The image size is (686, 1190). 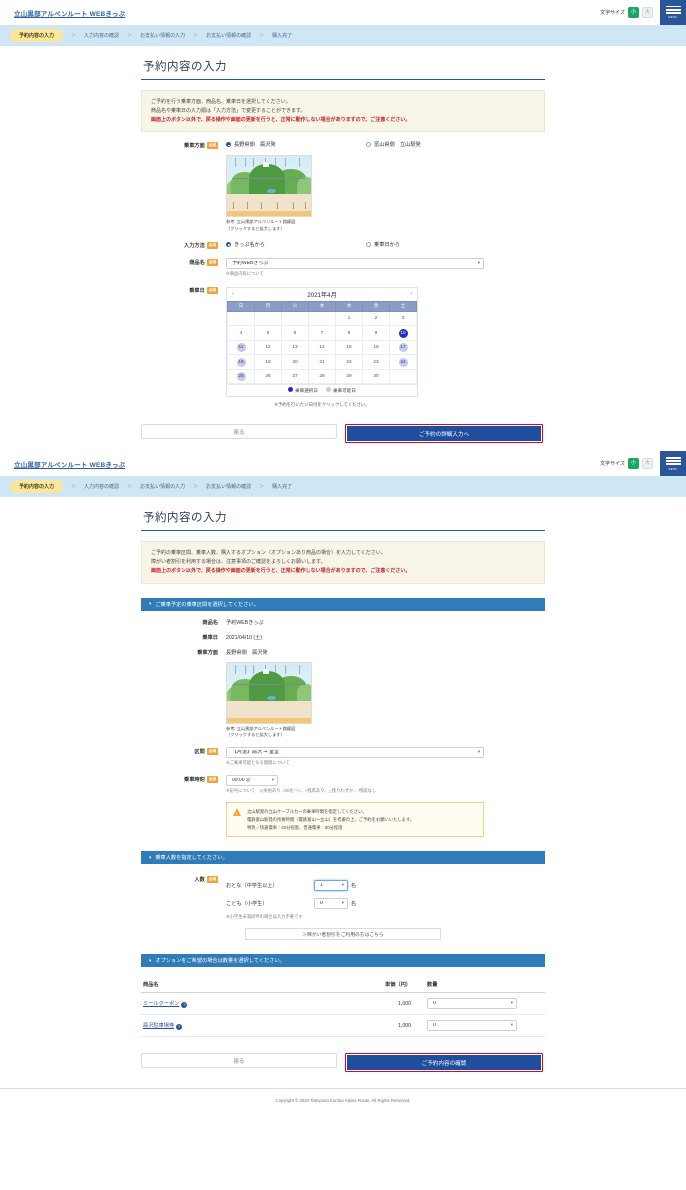 What do you see at coordinates (343, 858) in the screenshot?
I see `band-people-count: ▾ 乗車人数を指定してください。` at bounding box center [343, 858].